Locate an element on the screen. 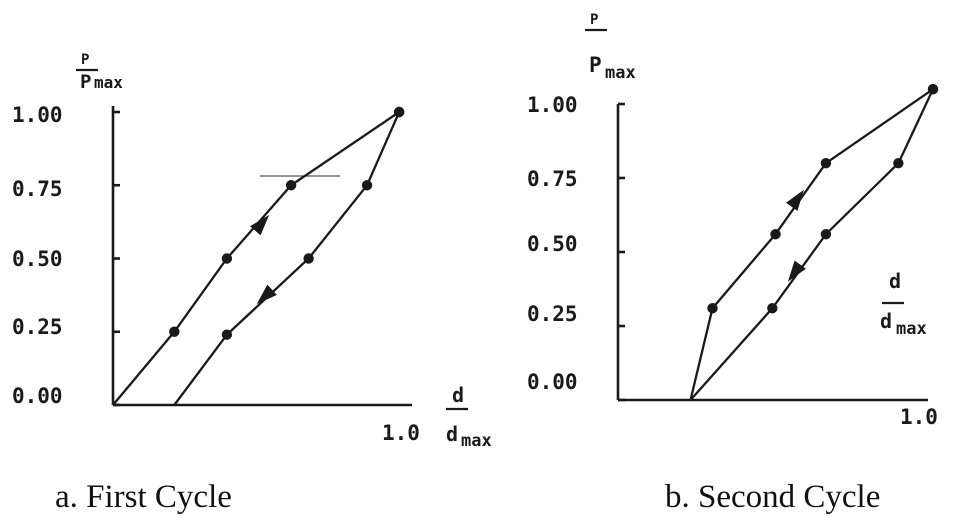  xlabel-den-a: d is located at coordinates (452, 434).